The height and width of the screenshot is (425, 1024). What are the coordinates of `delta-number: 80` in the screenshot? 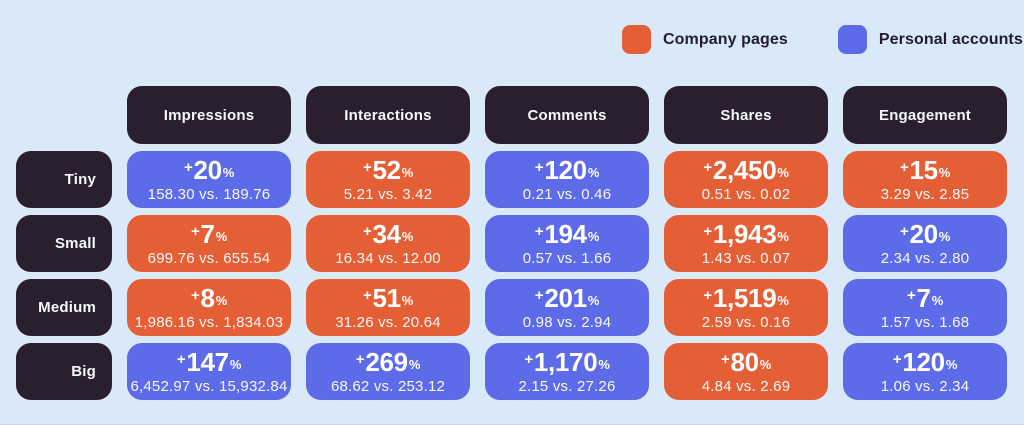 It's located at (744, 361).